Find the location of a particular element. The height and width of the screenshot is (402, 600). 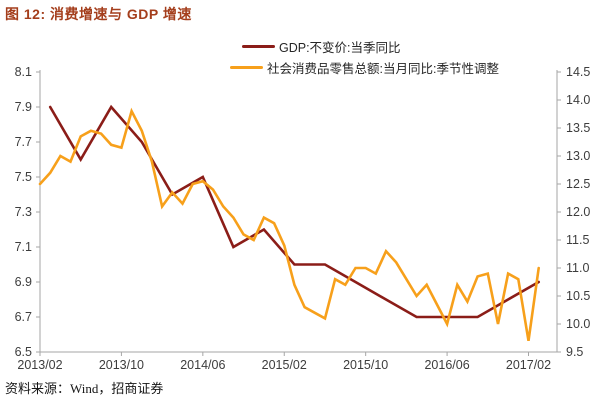

svg-text: 7.1 is located at coordinates (23, 247).